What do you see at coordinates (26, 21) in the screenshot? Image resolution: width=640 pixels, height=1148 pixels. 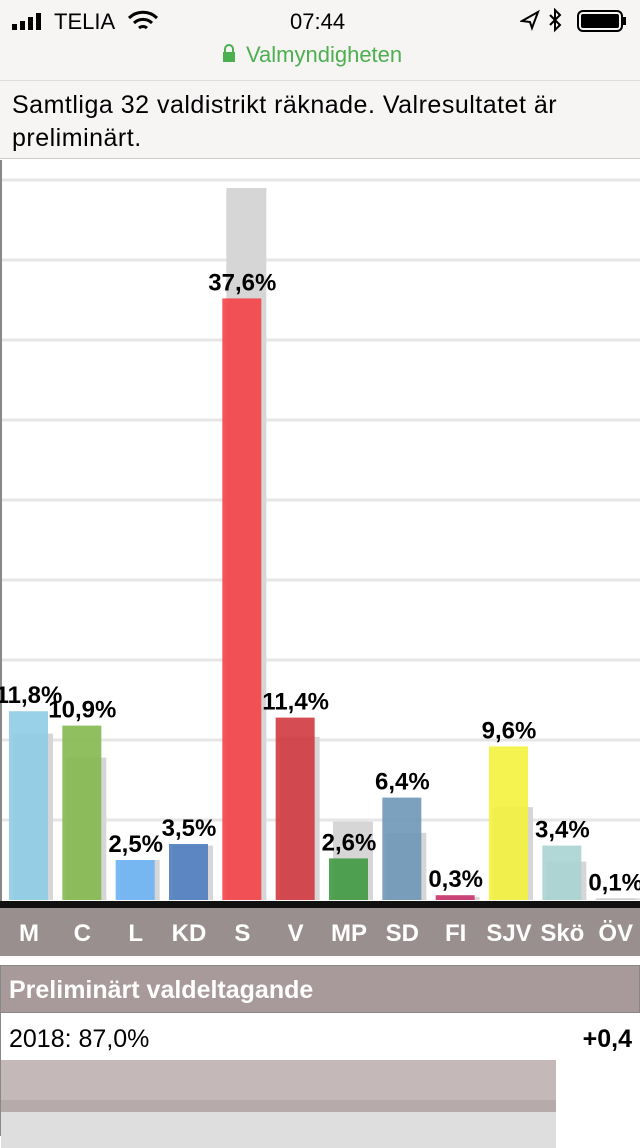 I see `signal-icon` at bounding box center [26, 21].